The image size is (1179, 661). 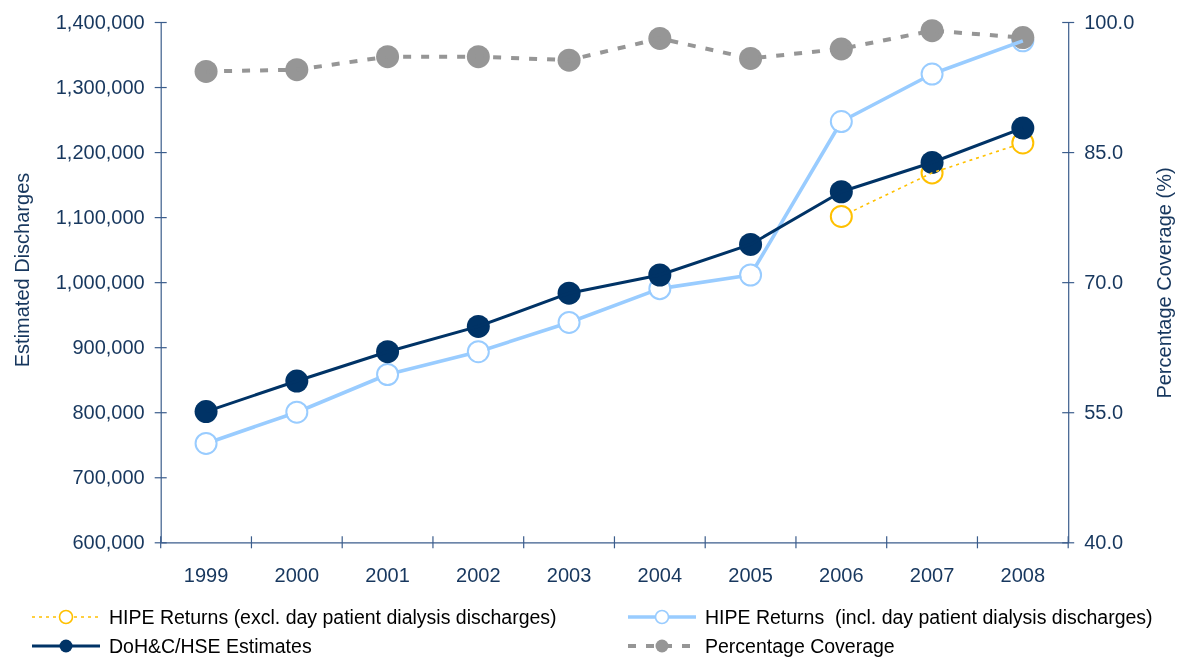 I want to click on legend-label: Percentage Coverage, so click(x=800, y=646).